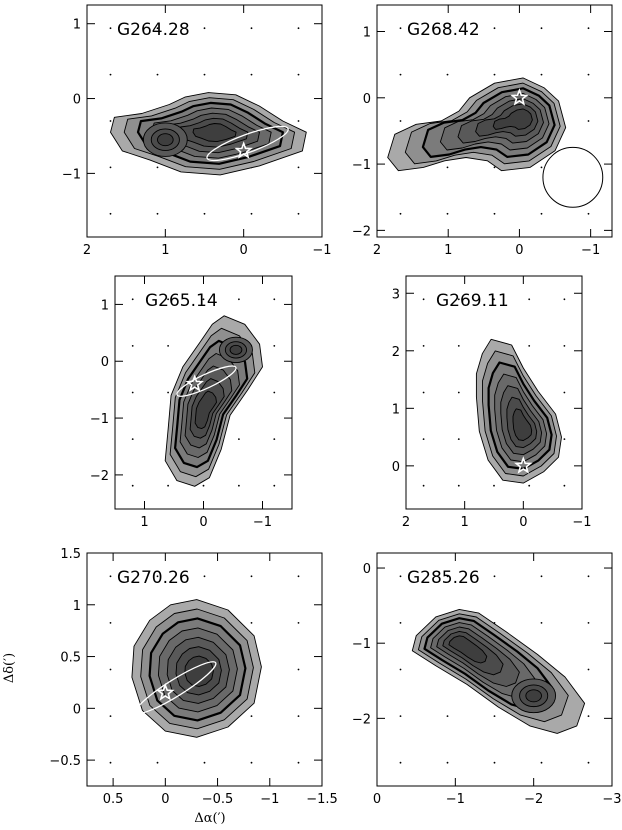 This screenshot has width=622, height=830. What do you see at coordinates (573, 177) in the screenshot?
I see `beam-circle` at bounding box center [573, 177].